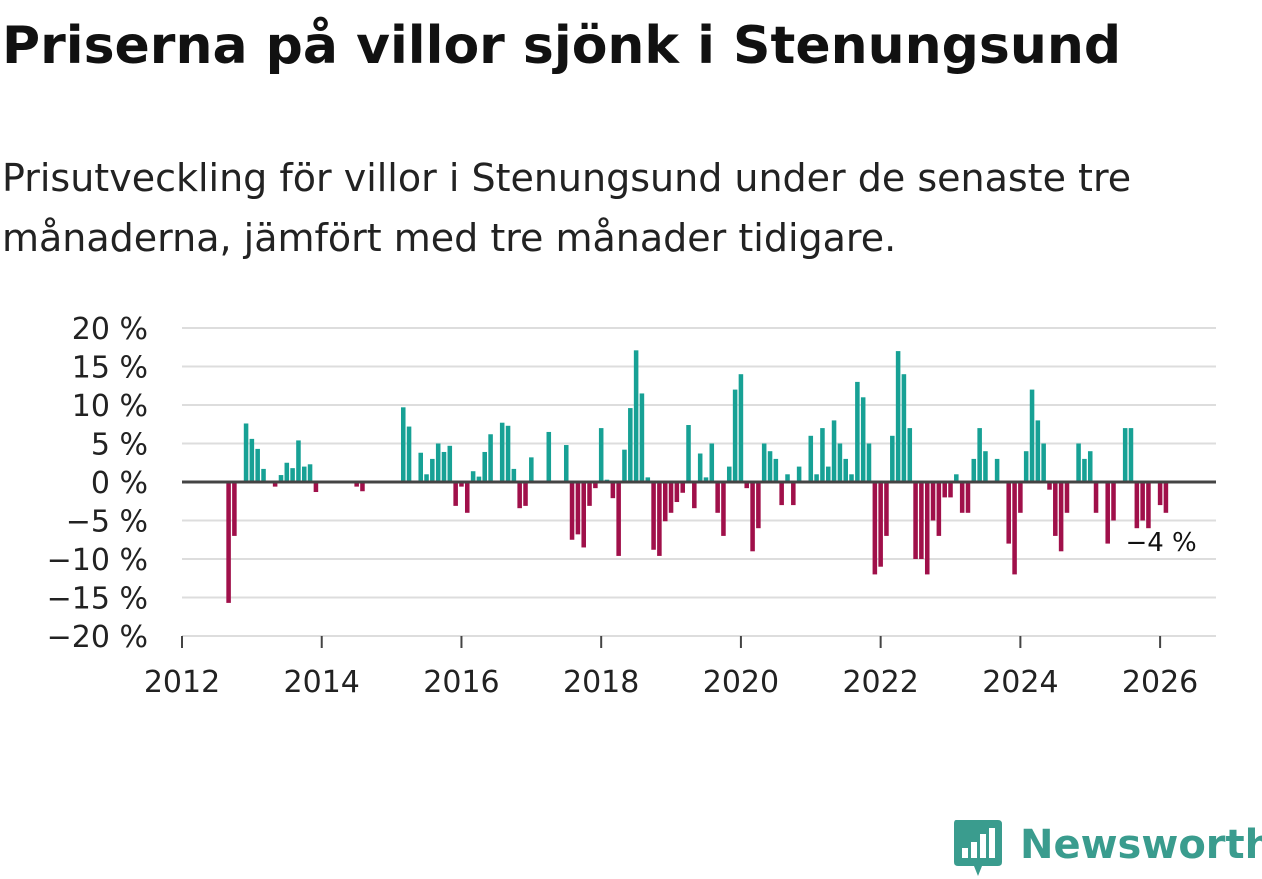  Describe the element at coordinates (1020, 682) in the screenshot. I see `x-tick-label: 2024` at that location.